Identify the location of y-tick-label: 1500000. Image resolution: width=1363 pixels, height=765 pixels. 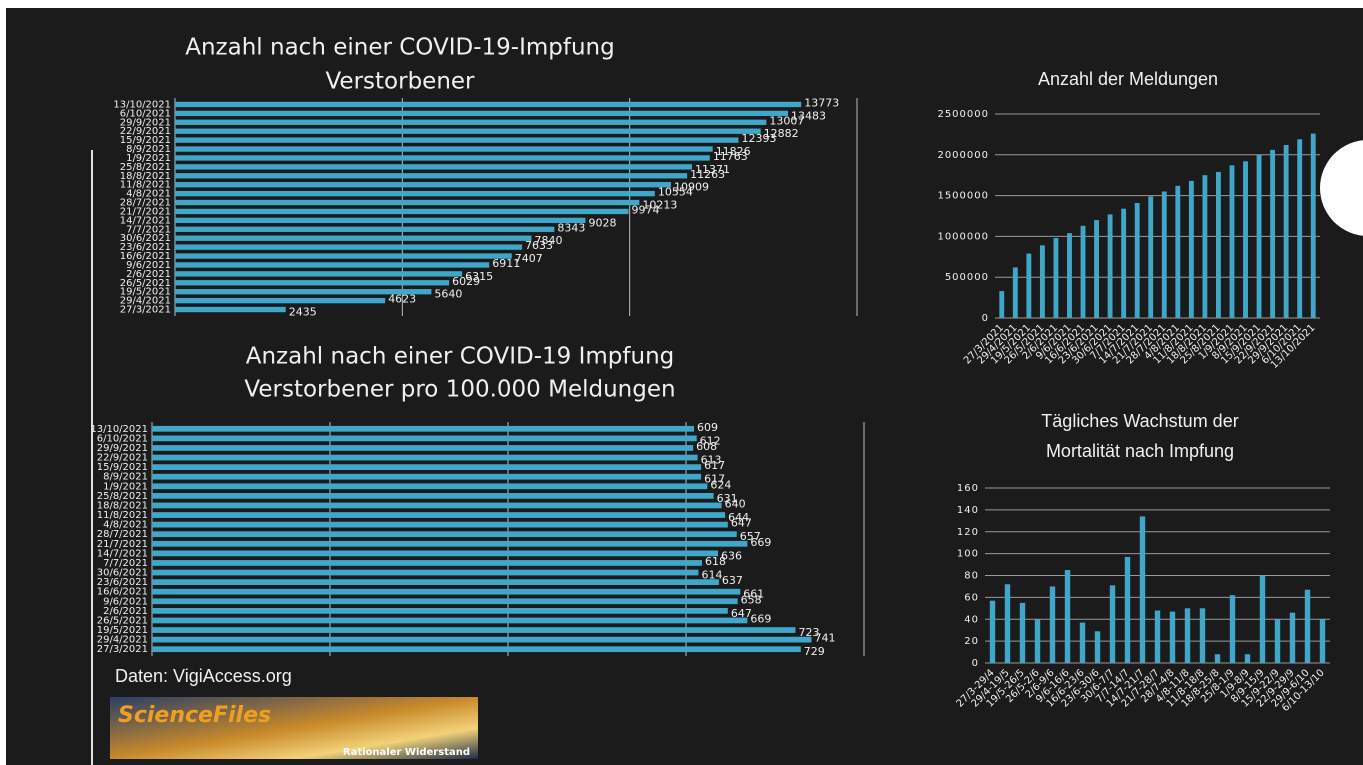
(963, 196).